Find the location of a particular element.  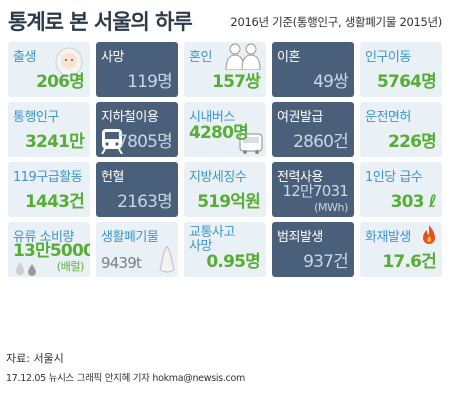

tile-bus: 시내버스 4280명 is located at coordinates (225, 129).